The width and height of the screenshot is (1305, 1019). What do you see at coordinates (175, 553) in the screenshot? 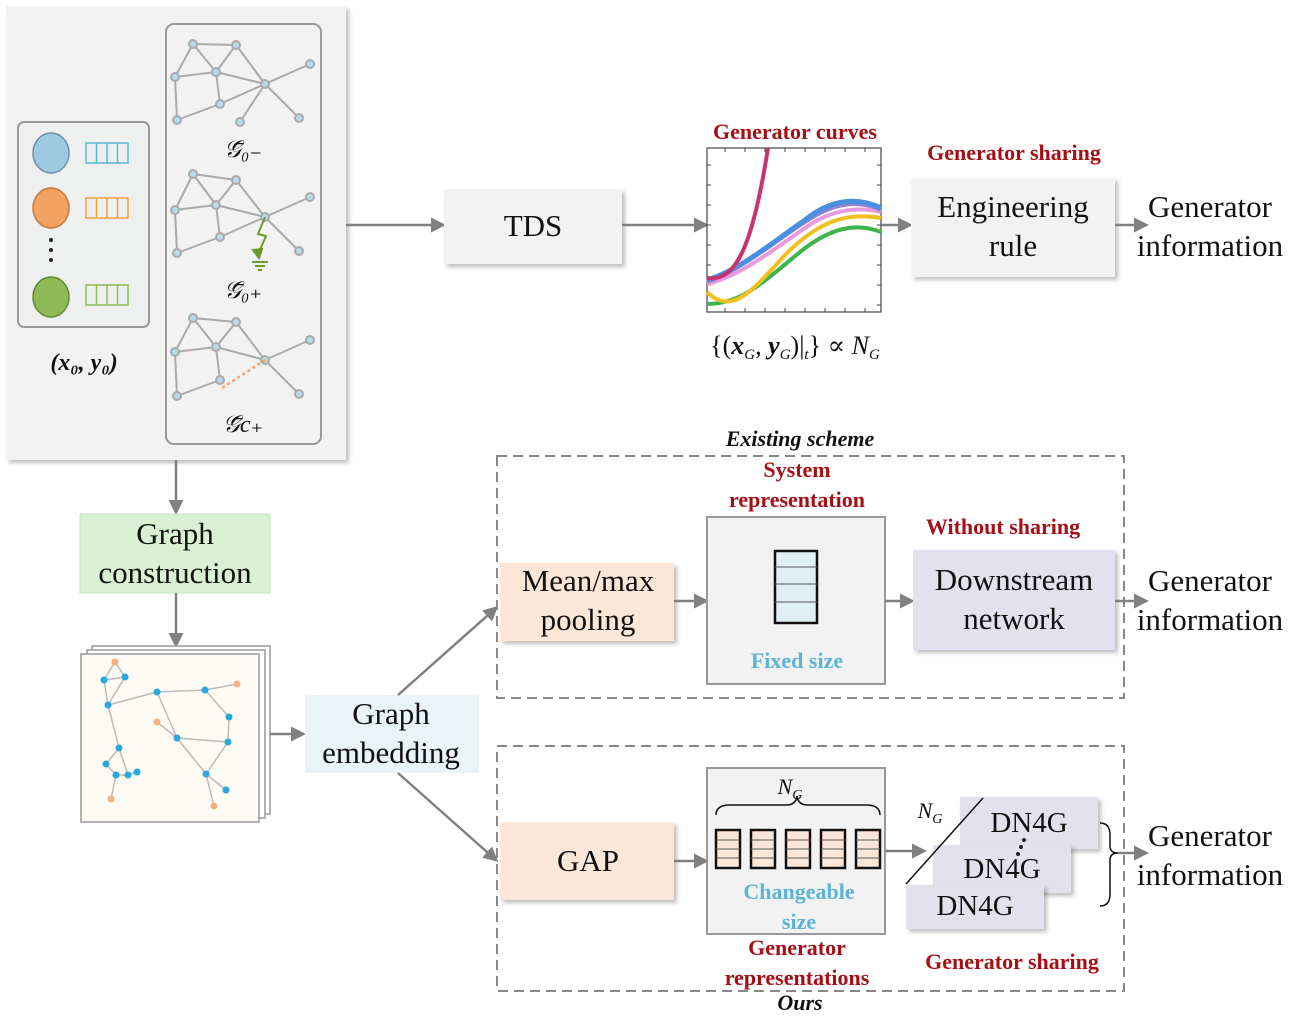
I see `graph-construction-box: Graph construction` at bounding box center [175, 553].